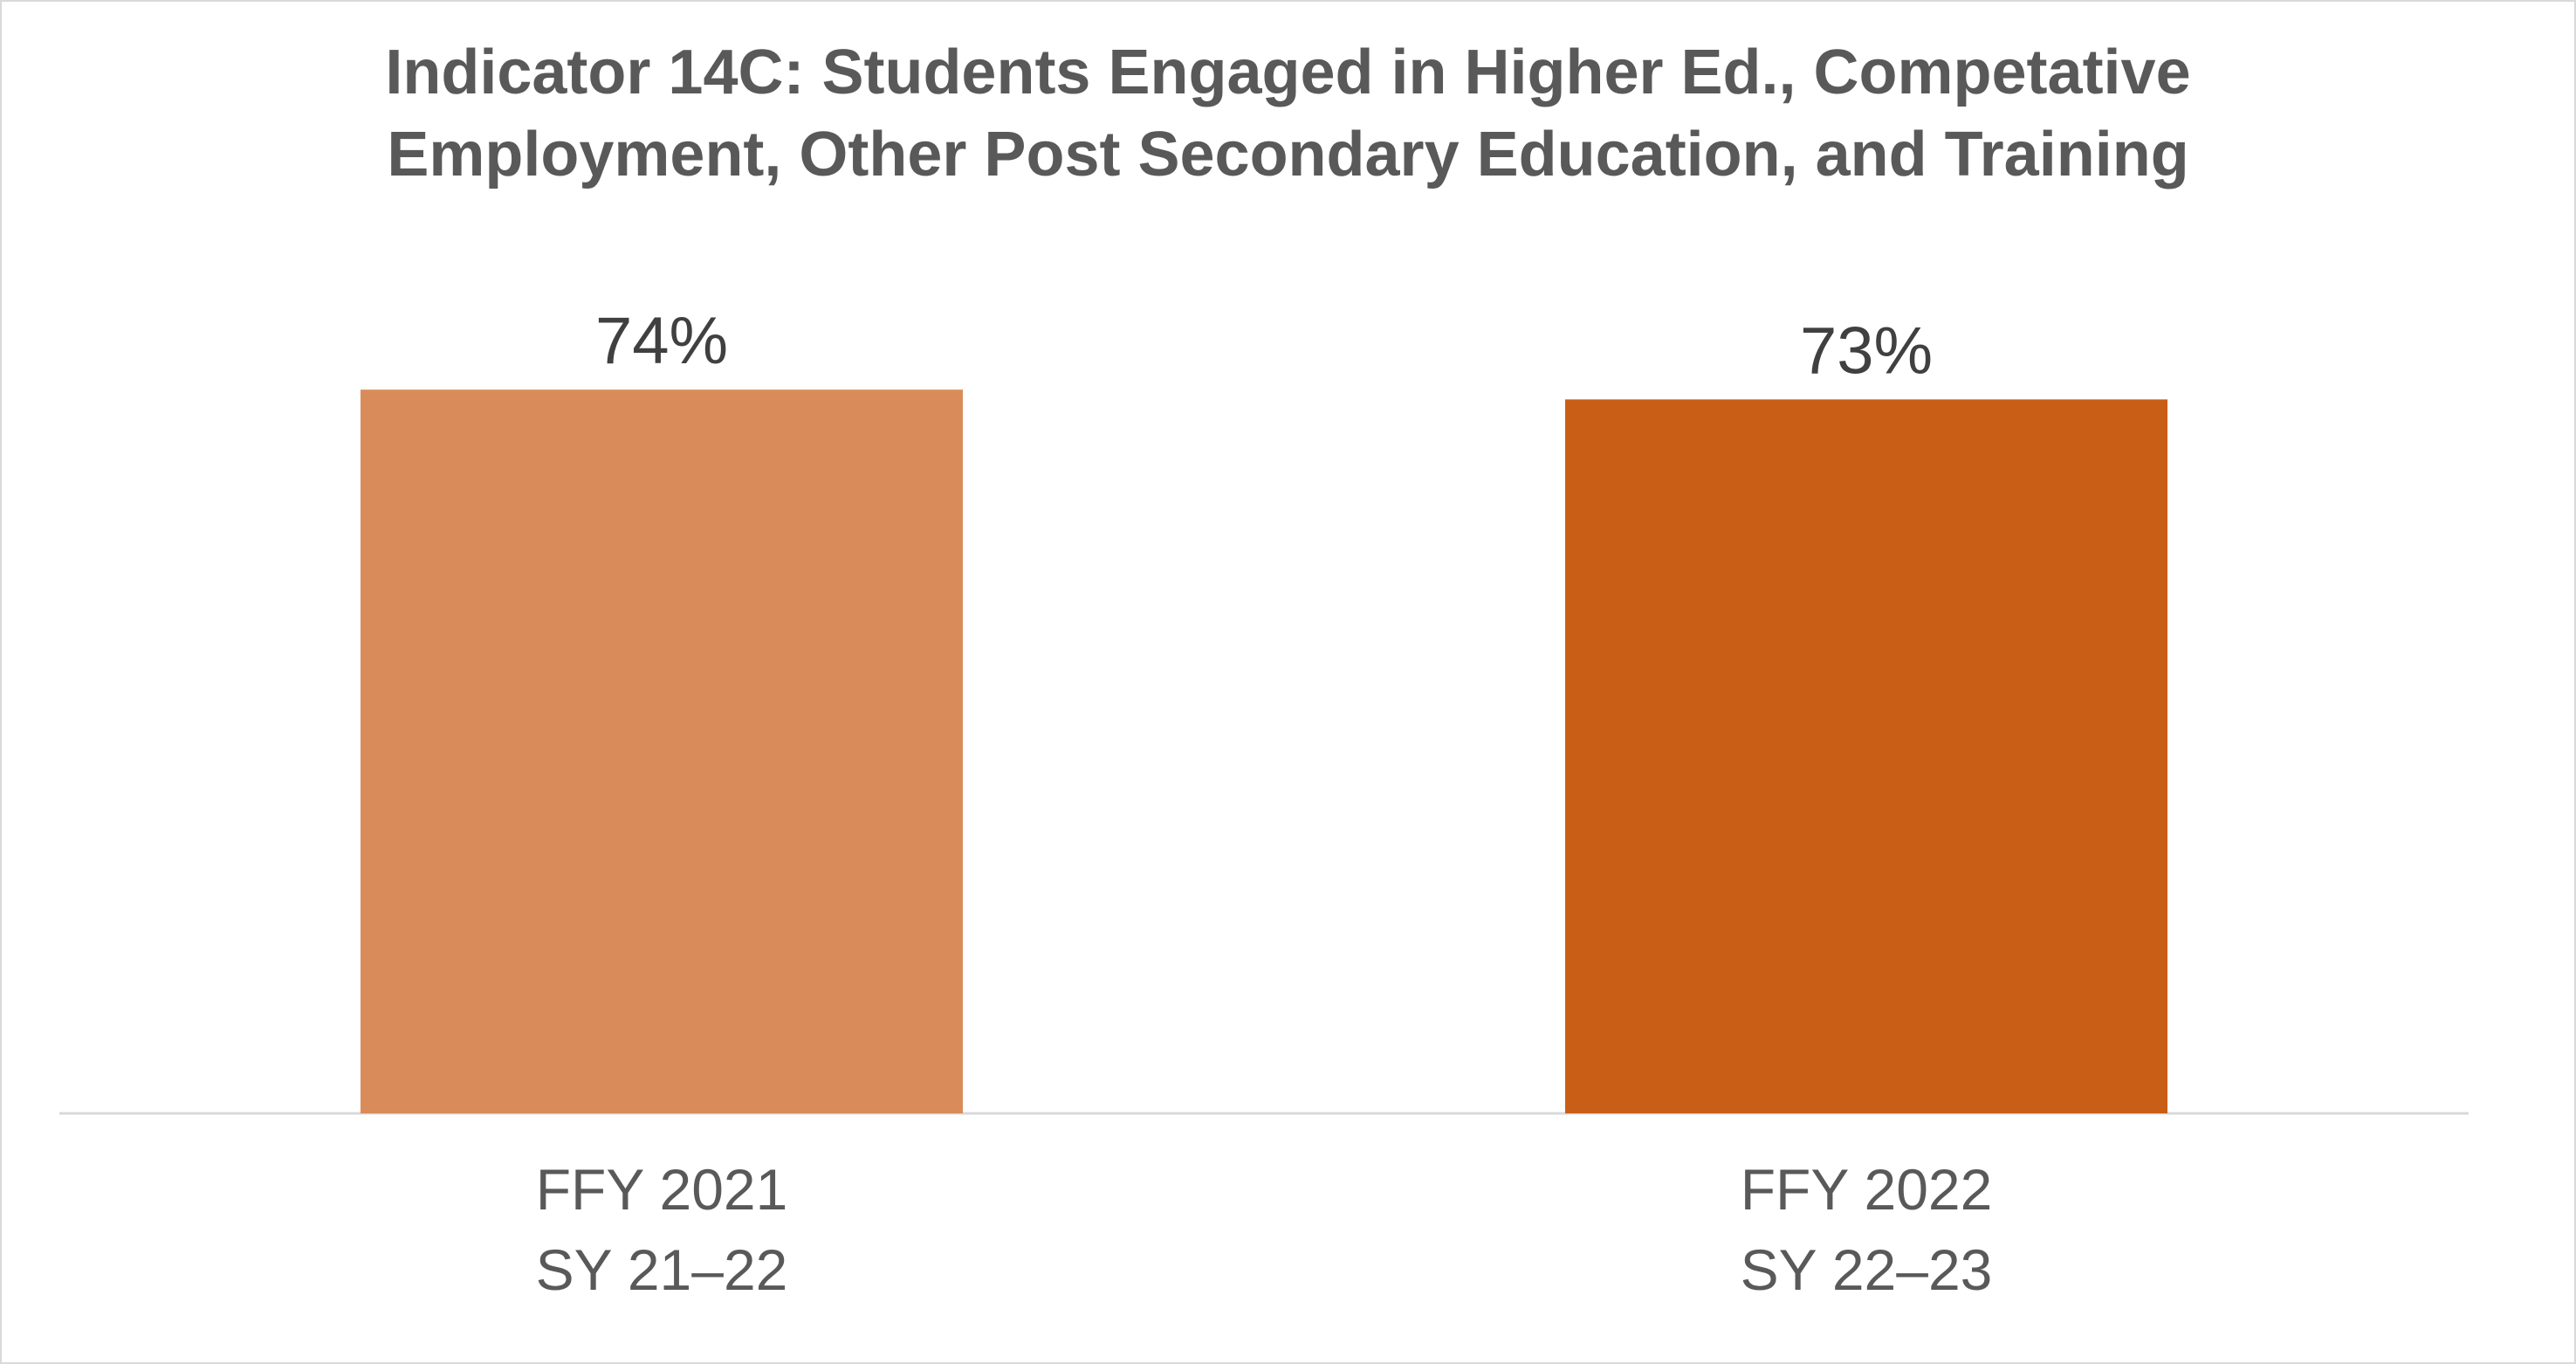 The image size is (2576, 1364). What do you see at coordinates (1867, 1269) in the screenshot?
I see `category-label-2-line-2: SY 22–23` at bounding box center [1867, 1269].